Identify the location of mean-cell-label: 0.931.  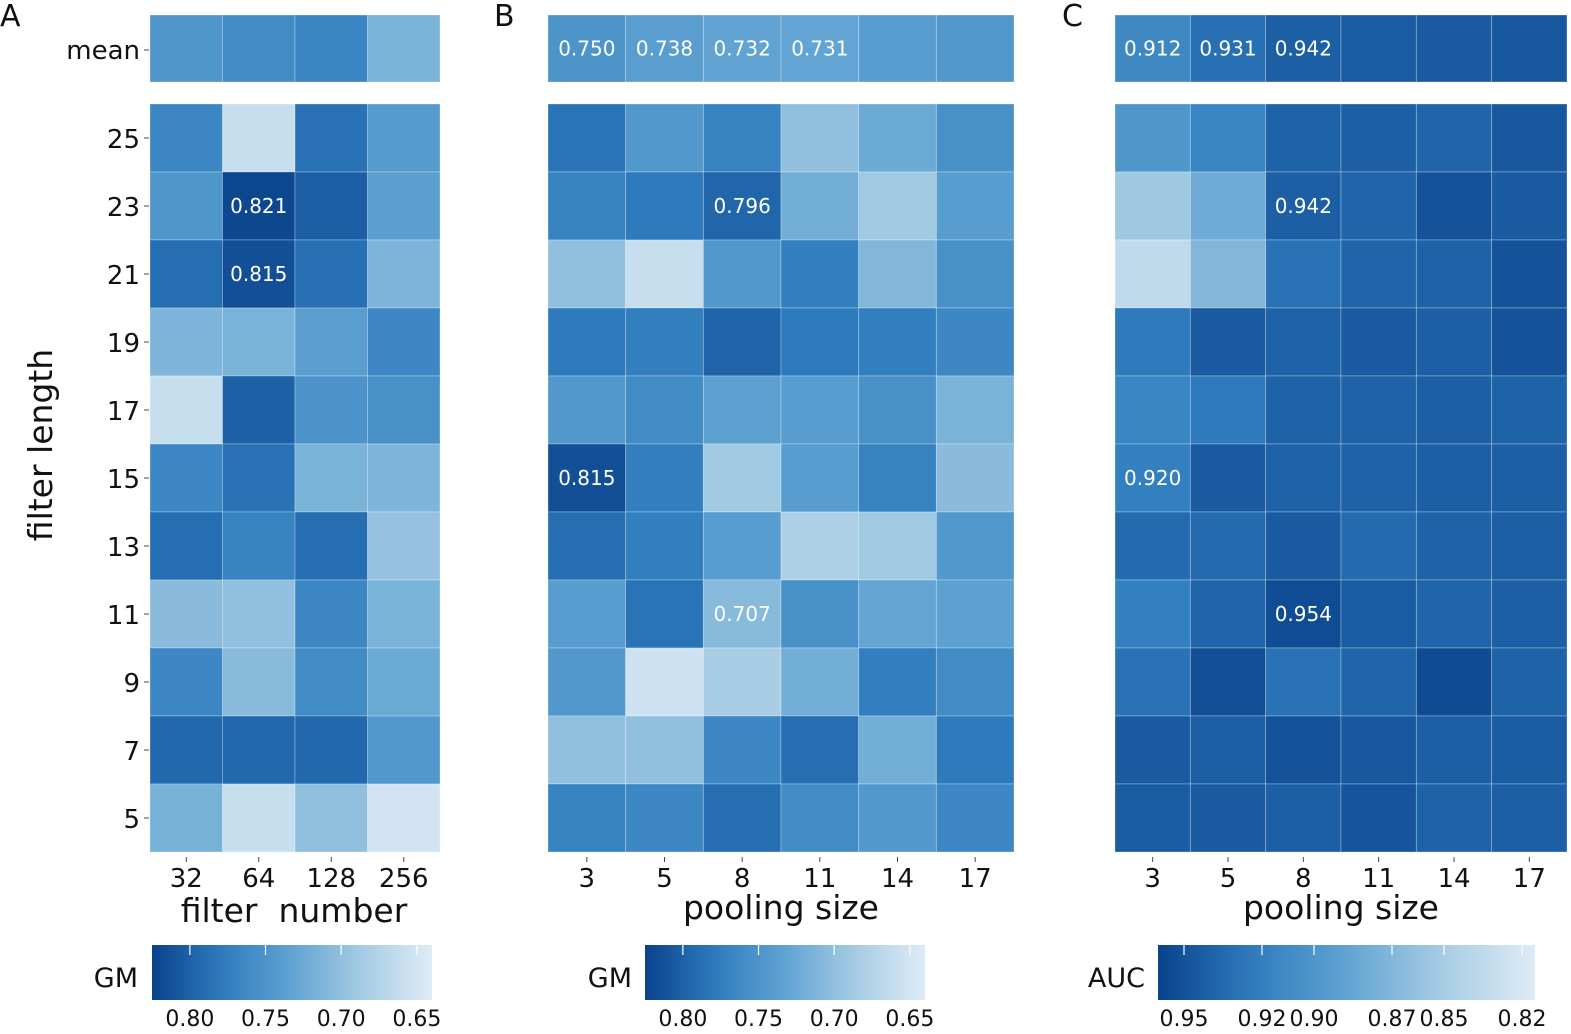
(1227, 49).